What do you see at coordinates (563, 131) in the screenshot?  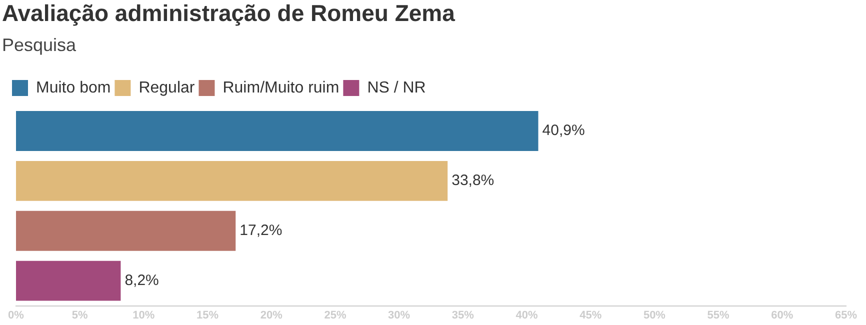 I see `data-label: 40,9%` at bounding box center [563, 131].